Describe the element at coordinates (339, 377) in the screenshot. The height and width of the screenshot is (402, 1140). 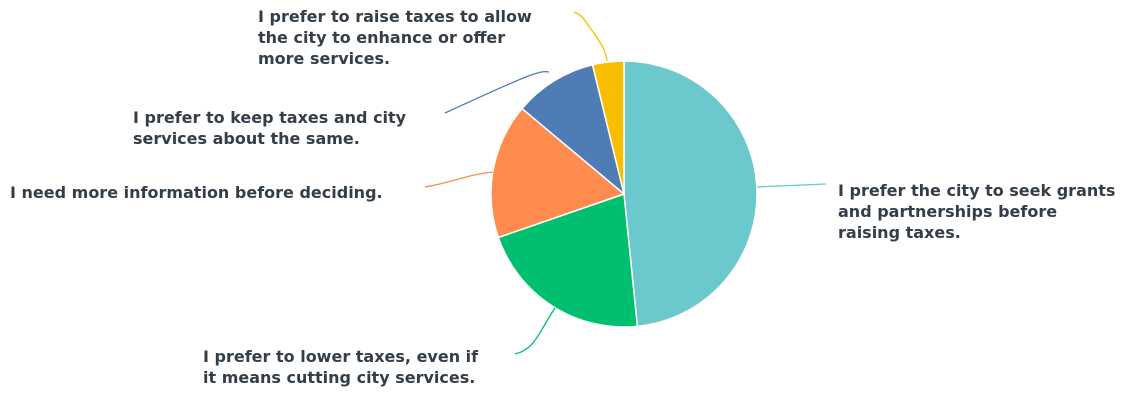
I see `slice-label-line: it means cutting city services.` at that location.